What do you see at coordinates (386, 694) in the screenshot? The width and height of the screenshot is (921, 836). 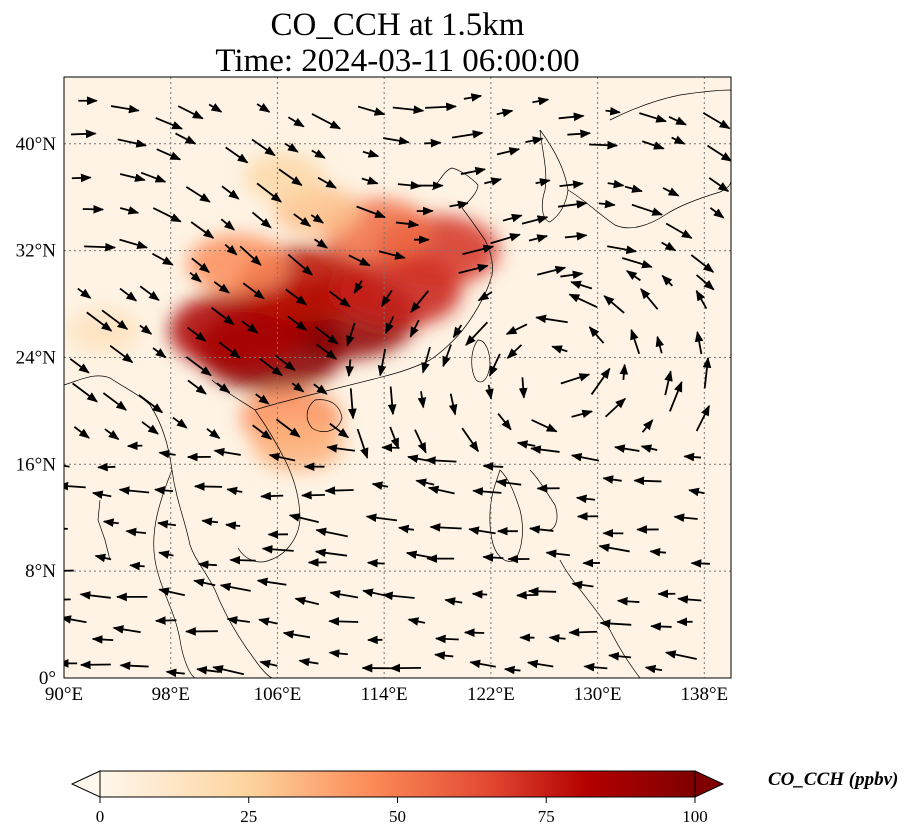 I see `lon-tick-labels: 90°E 98°E 106°E 114°E 122°E 130°E 138°E` at bounding box center [386, 694].